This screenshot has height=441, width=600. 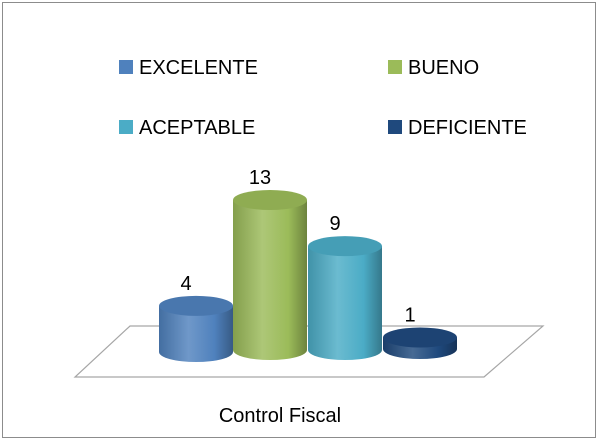 I want to click on bar-excelente, so click(x=196, y=328).